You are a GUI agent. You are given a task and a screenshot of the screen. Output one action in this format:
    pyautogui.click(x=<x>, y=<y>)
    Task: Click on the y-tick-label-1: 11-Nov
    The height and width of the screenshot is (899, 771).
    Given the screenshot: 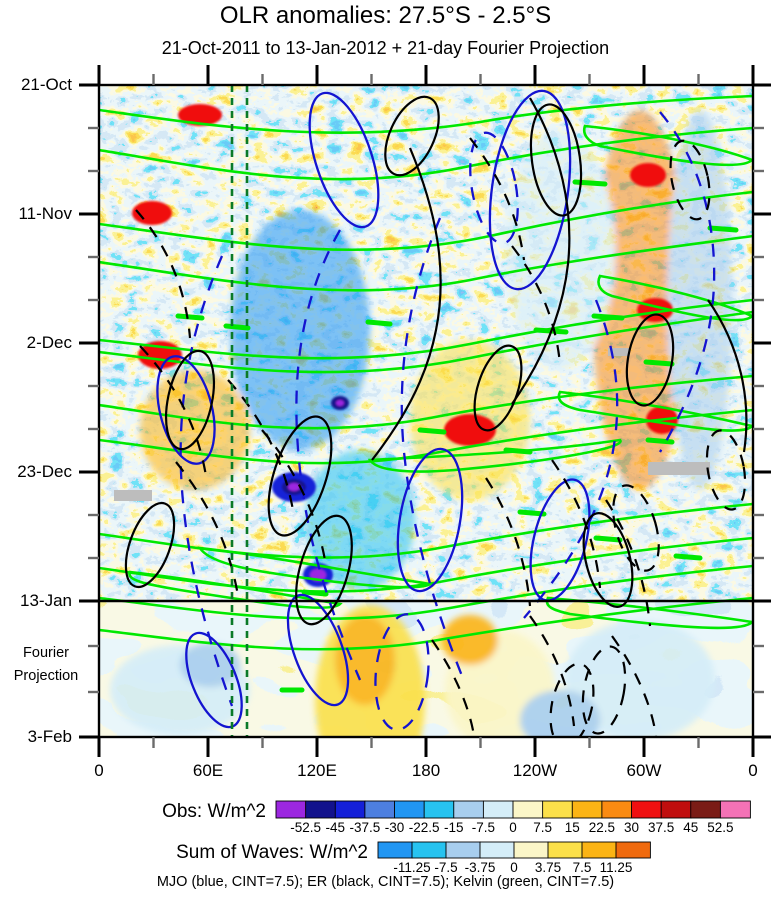 What is the action you would take?
    pyautogui.click(x=45, y=213)
    